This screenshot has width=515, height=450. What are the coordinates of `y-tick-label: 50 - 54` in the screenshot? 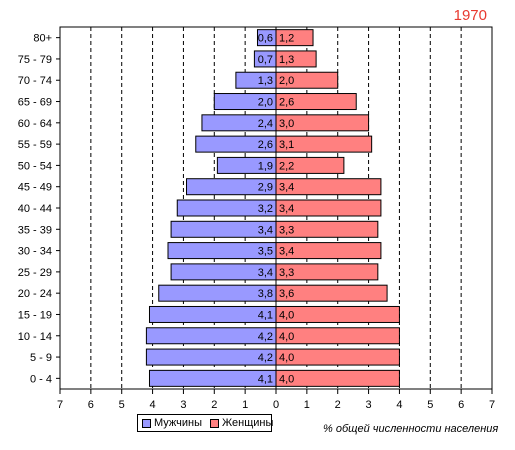 It's located at (35, 166).